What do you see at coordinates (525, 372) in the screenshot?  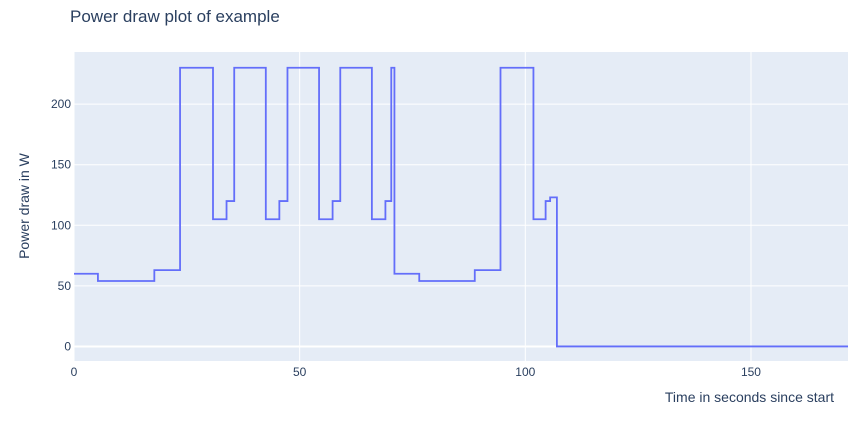 I see `x-tick-label: 100` at bounding box center [525, 372].